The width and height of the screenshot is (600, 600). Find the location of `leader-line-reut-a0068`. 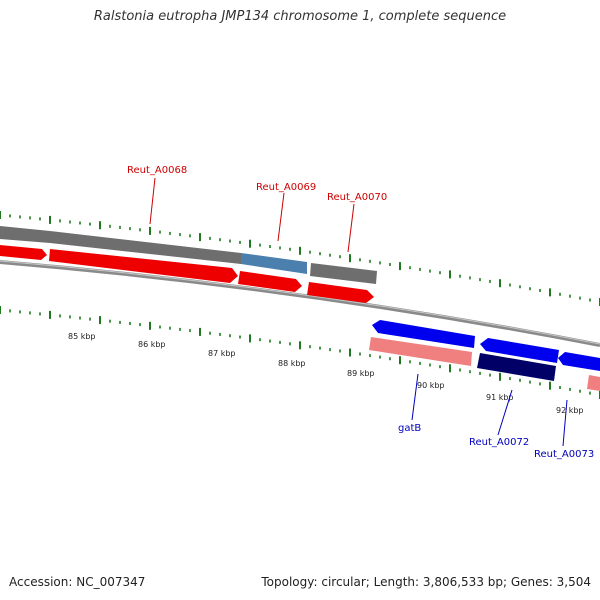

leader-line-reut-a0068 is located at coordinates (152, 201).